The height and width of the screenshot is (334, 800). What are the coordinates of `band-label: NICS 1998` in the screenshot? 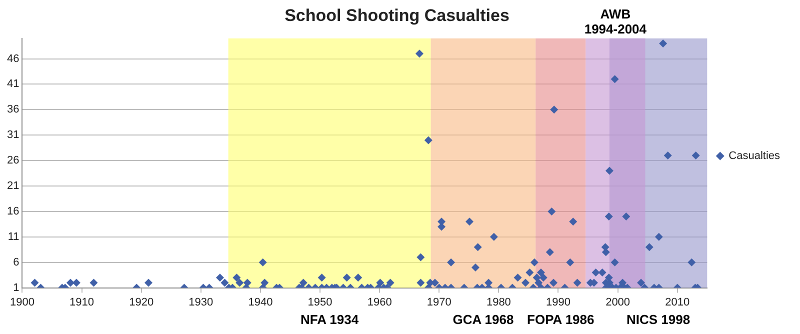 It's located at (658, 320).